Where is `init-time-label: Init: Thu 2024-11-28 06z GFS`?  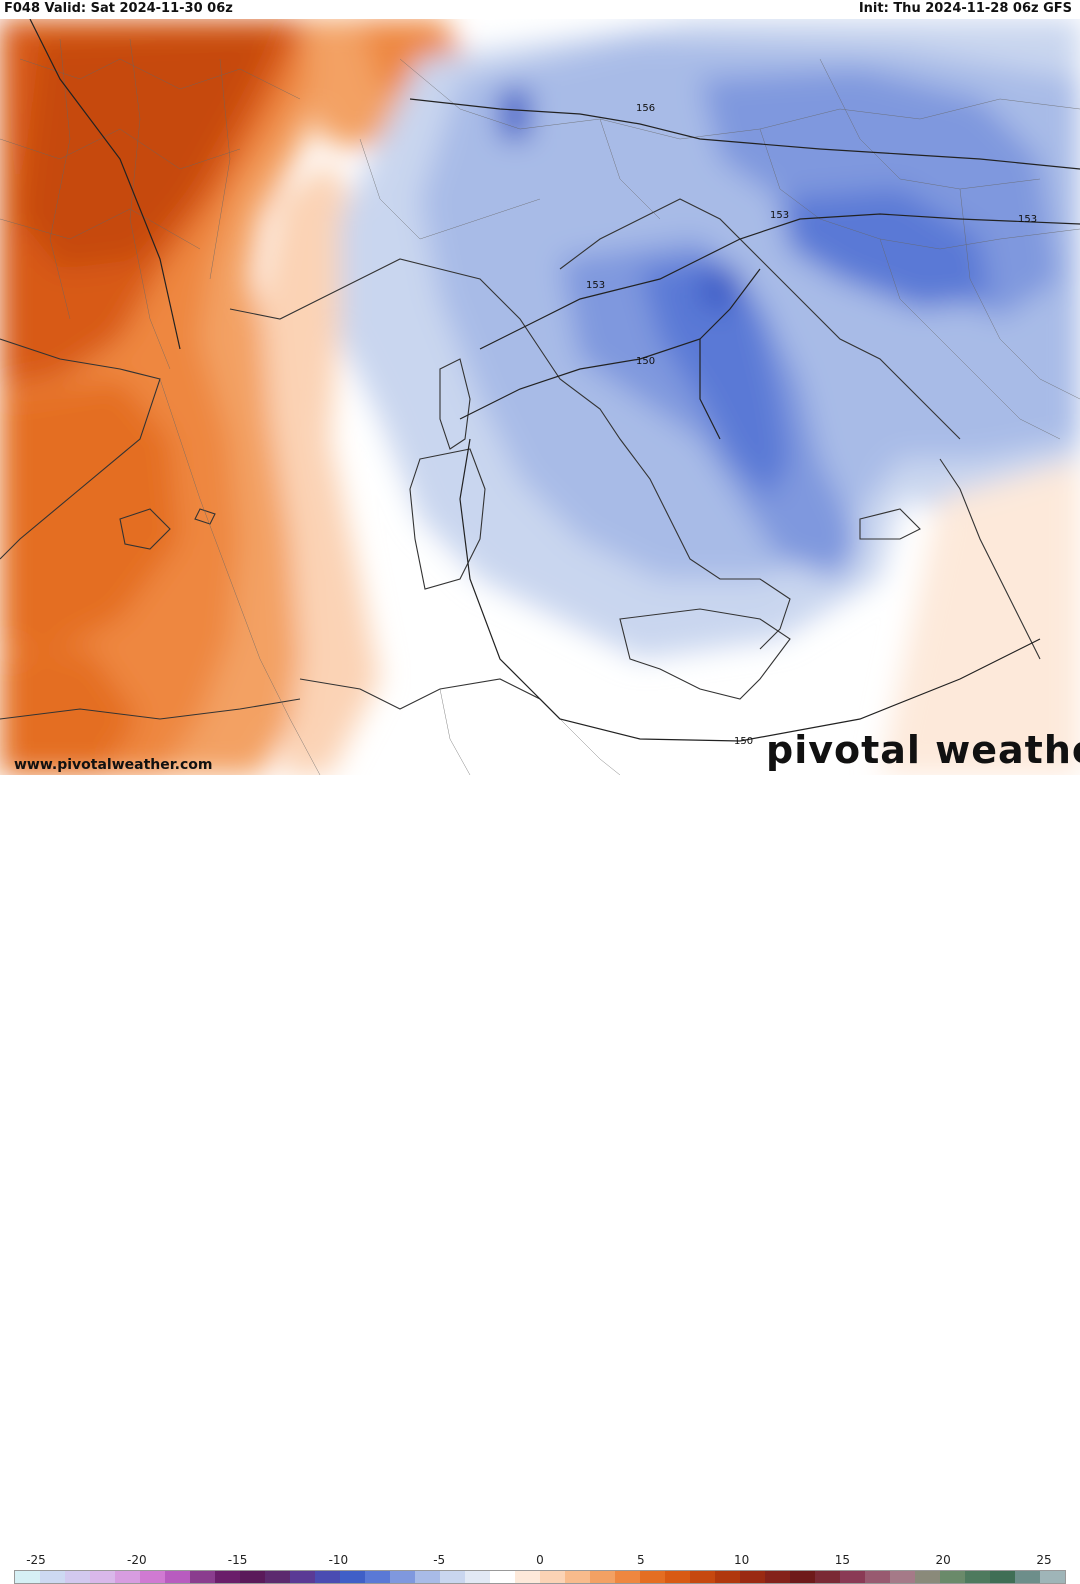 init-time-label: Init: Thu 2024-11-28 06z GFS is located at coordinates (965, 8).